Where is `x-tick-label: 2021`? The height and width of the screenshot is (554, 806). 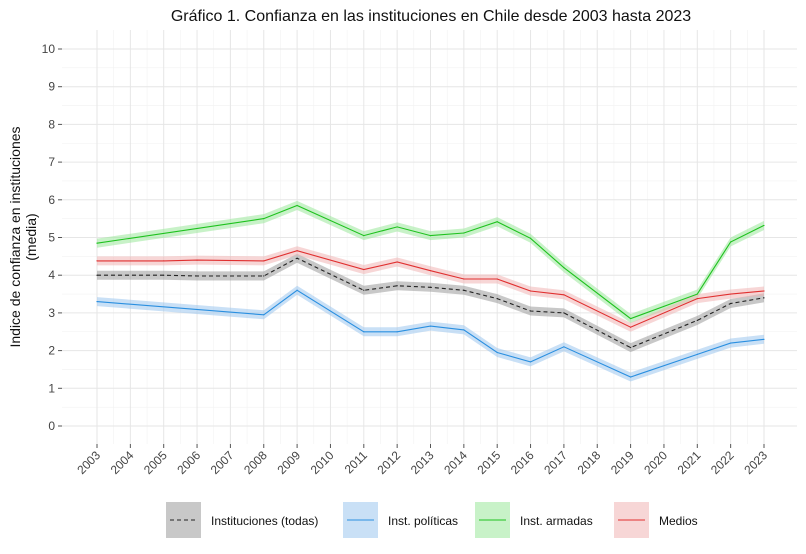
x-tick-label: 2021 is located at coordinates (689, 462).